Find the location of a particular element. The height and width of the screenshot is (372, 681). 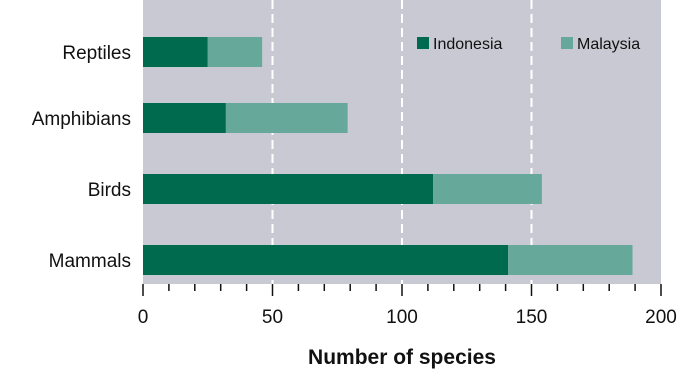

legend-label-malaysia: Malaysia is located at coordinates (608, 44).